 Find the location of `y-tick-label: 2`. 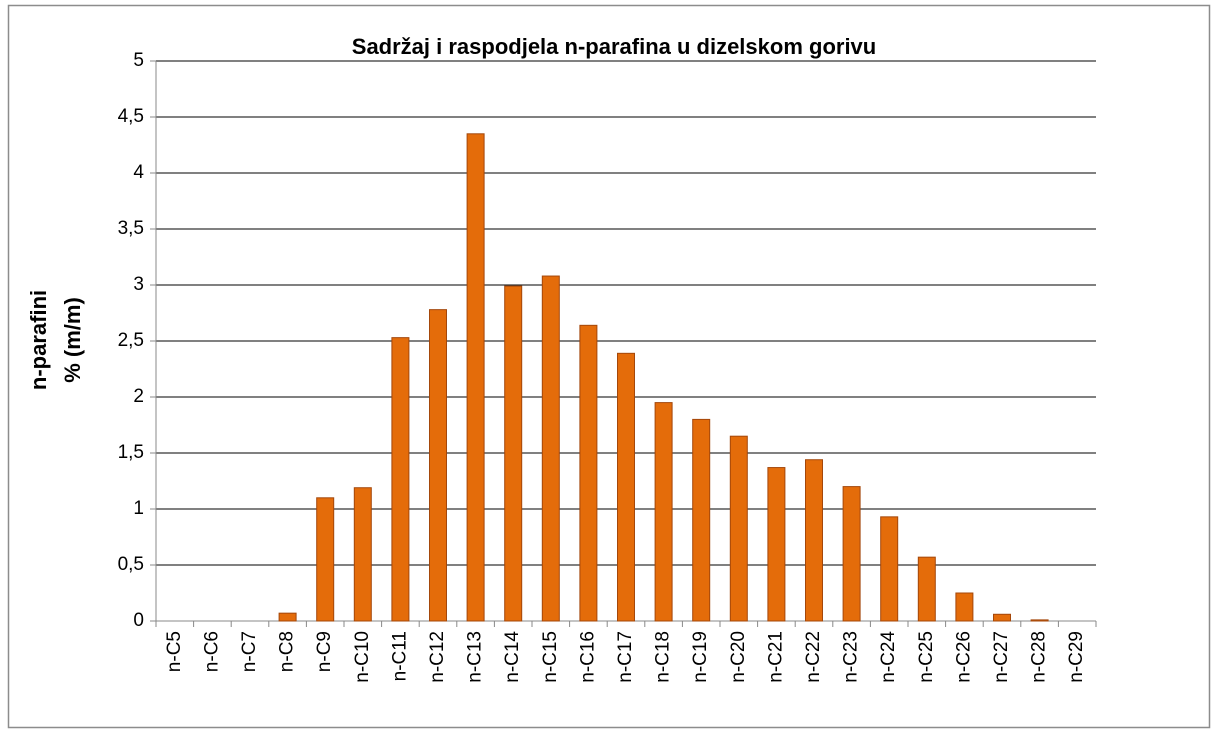

y-tick-label: 2 is located at coordinates (138, 396).